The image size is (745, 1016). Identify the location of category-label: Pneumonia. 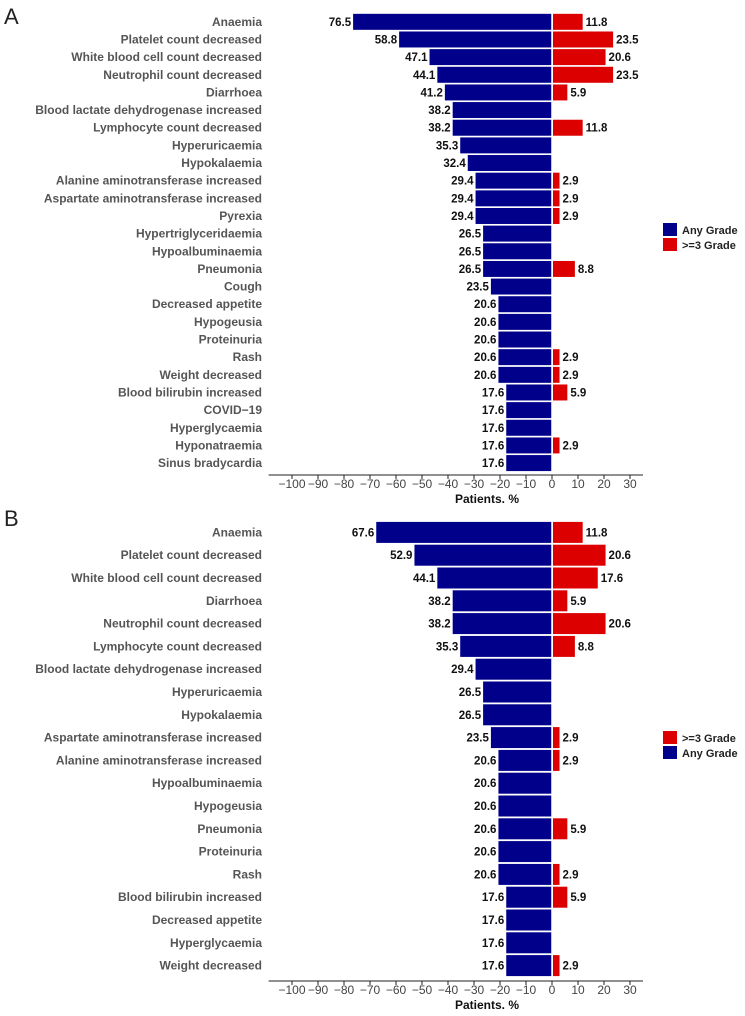
(229, 269).